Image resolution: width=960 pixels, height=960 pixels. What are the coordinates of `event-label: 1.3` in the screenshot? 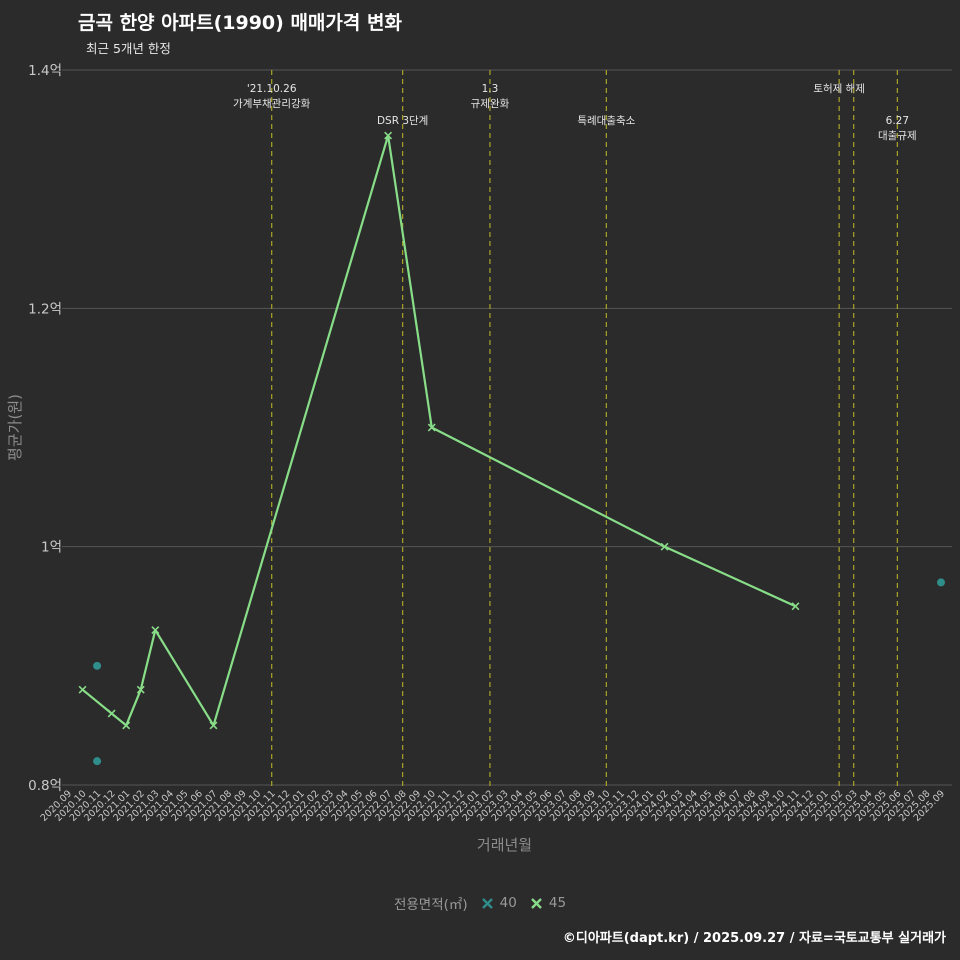 It's located at (490, 89).